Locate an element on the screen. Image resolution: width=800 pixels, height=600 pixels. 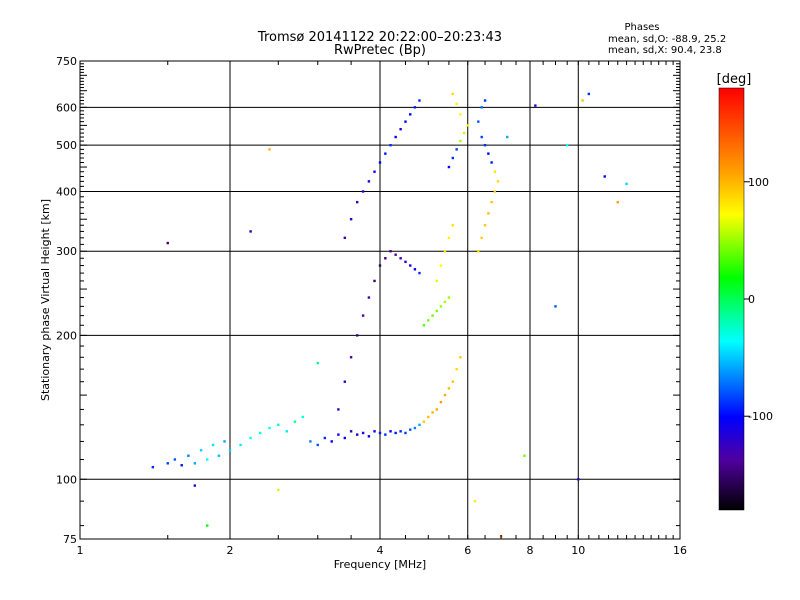
chart-title: Tromsø 20141122 20:22:00–20:23:43 is located at coordinates (379, 37).